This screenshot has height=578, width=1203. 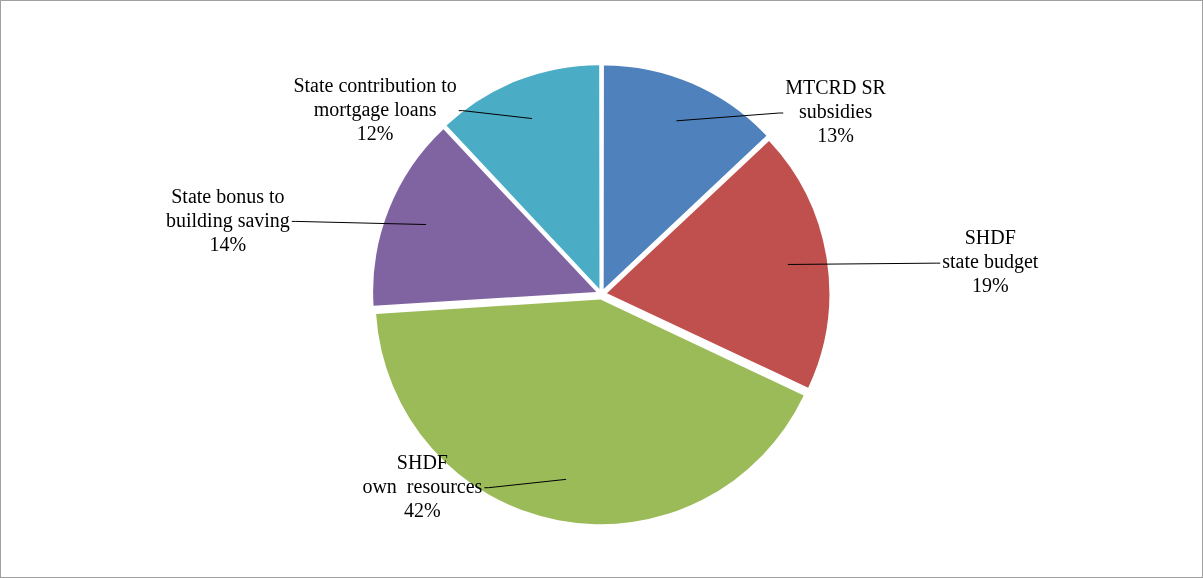 What do you see at coordinates (835, 135) in the screenshot?
I see `data-label: 13%` at bounding box center [835, 135].